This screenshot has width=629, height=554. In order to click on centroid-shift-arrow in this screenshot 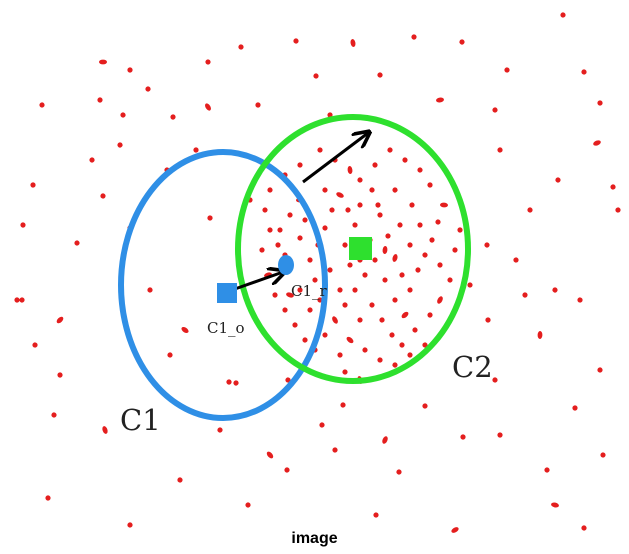, I will do `click(257, 282)`.